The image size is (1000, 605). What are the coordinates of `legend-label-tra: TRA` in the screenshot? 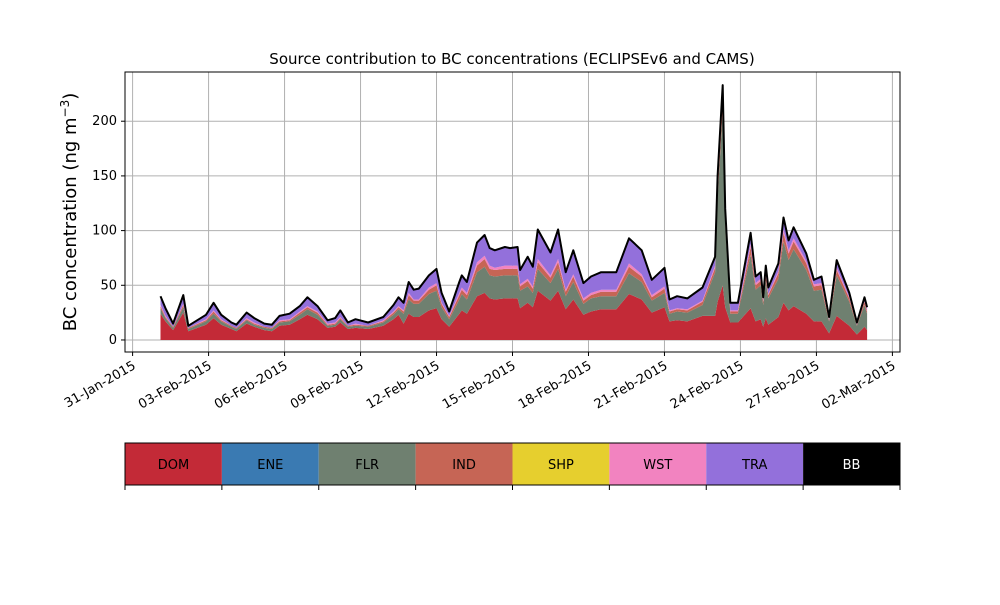 It's located at (754, 465).